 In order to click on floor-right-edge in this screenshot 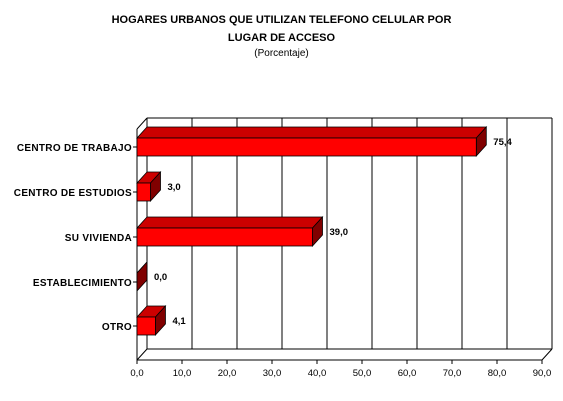, I will do `click(547, 354)`.